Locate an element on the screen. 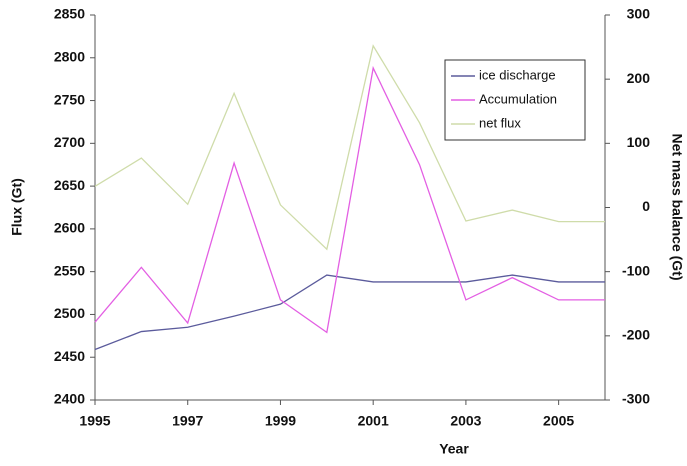  legend-label: Accumulation is located at coordinates (518, 98).